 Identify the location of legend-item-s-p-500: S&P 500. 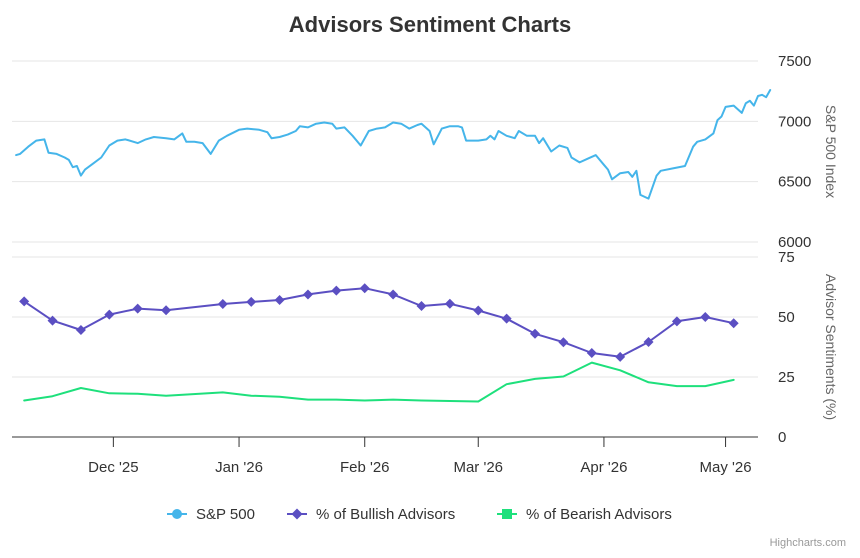
(211, 514).